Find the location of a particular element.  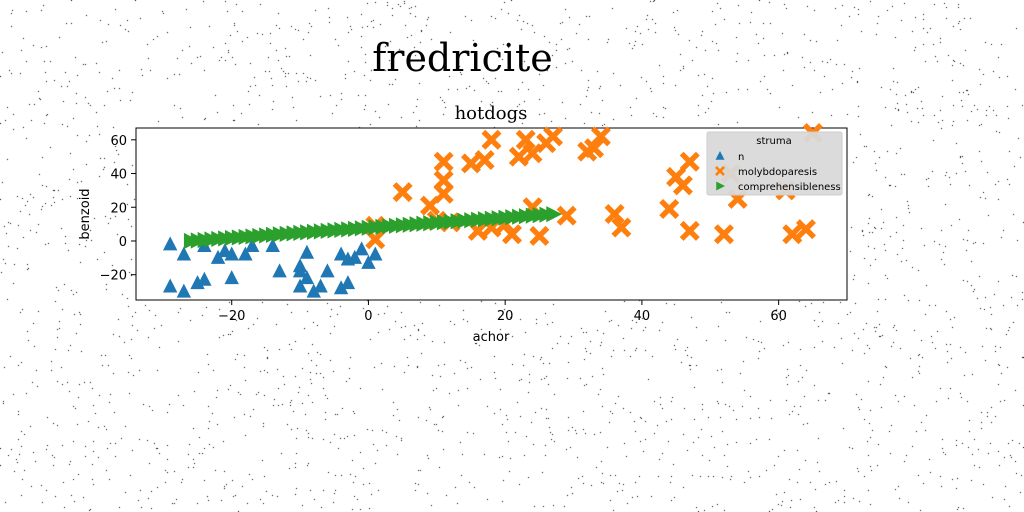

legend-item-comprehensibleness: comprehensibleness is located at coordinates (778, 187).